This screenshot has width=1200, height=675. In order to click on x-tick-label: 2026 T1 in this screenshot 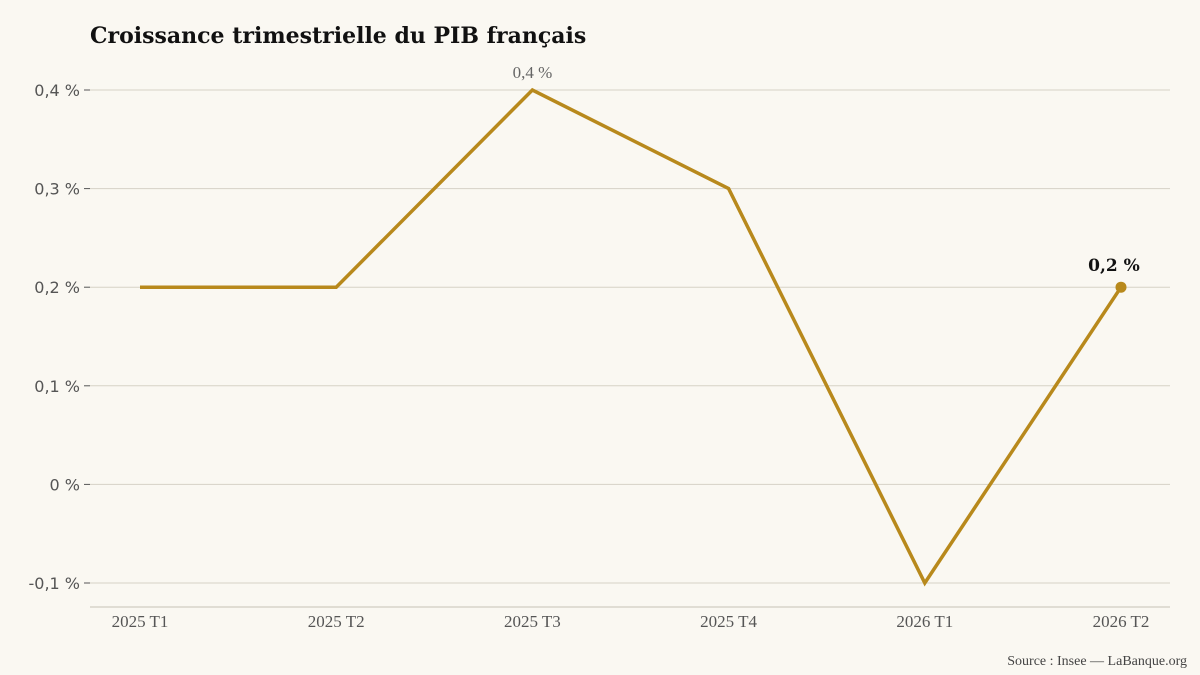, I will do `click(924, 621)`.